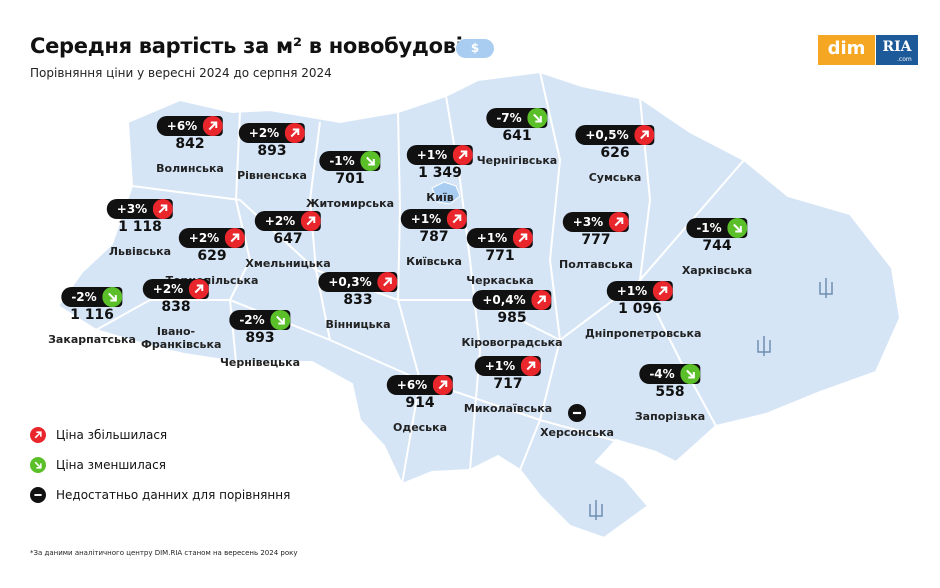 The height and width of the screenshot is (588, 940). Describe the element at coordinates (670, 416) in the screenshot. I see `region-name: Запорізька` at that location.